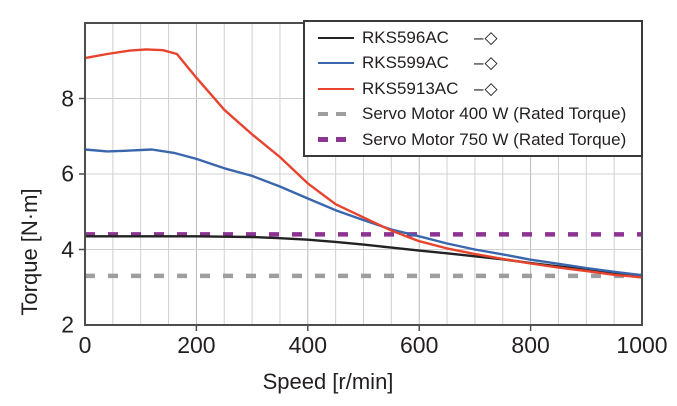 This screenshot has height=406, width=677. I want to click on legend-label: Servo Motor 750 W (Rated Torque), so click(494, 139).